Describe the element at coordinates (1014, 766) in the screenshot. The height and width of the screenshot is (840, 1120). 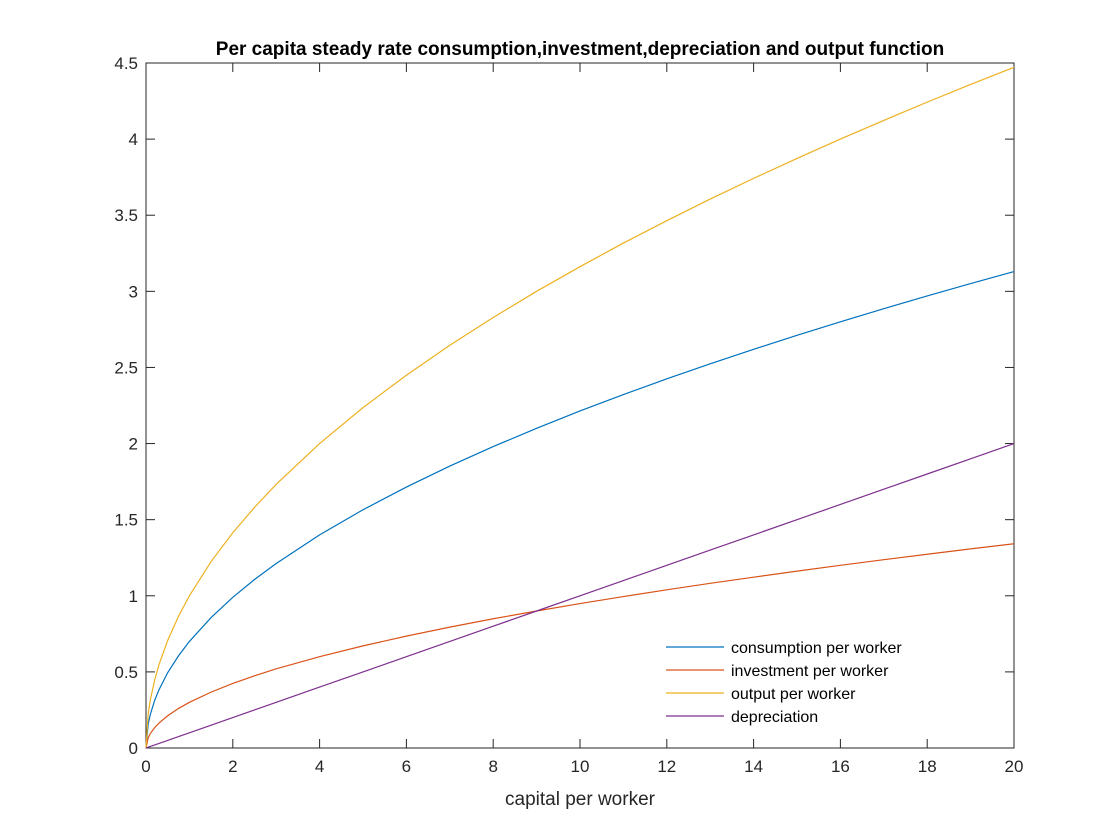
I see `x-tick-label: 20` at that location.